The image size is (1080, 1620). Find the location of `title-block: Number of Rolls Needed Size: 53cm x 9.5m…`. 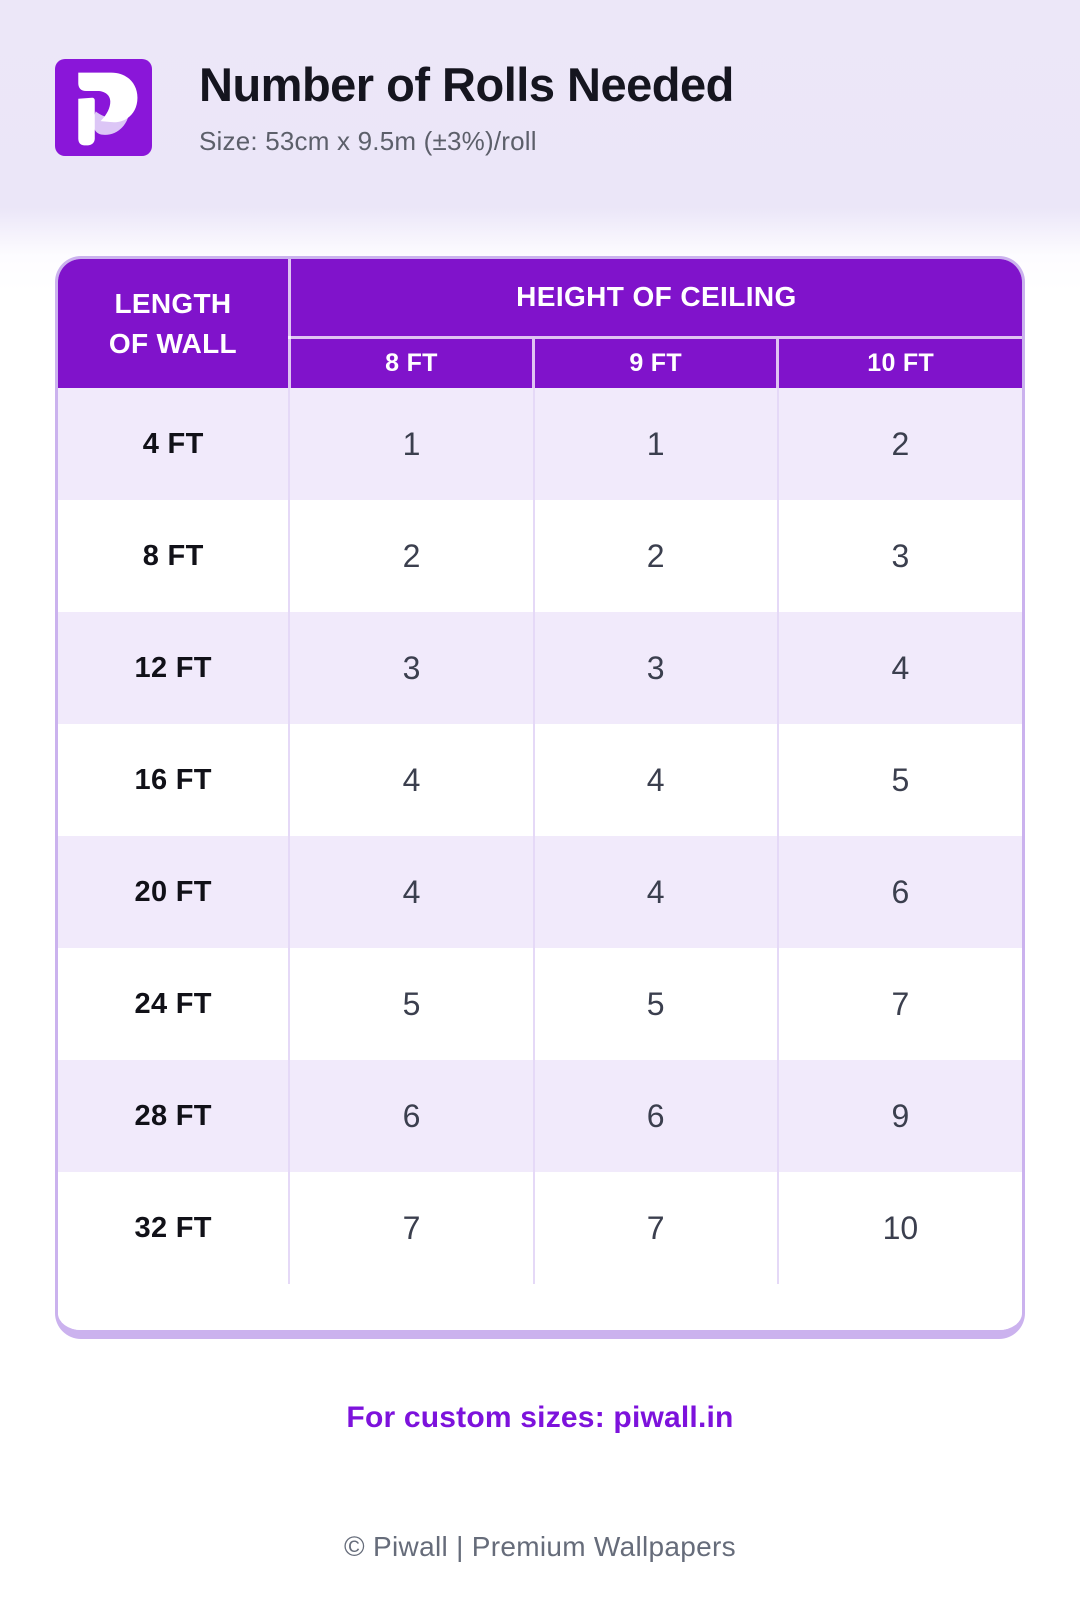

title-block: Number of Rolls Needed Size: 53cm x 9.5m… is located at coordinates (466, 107).